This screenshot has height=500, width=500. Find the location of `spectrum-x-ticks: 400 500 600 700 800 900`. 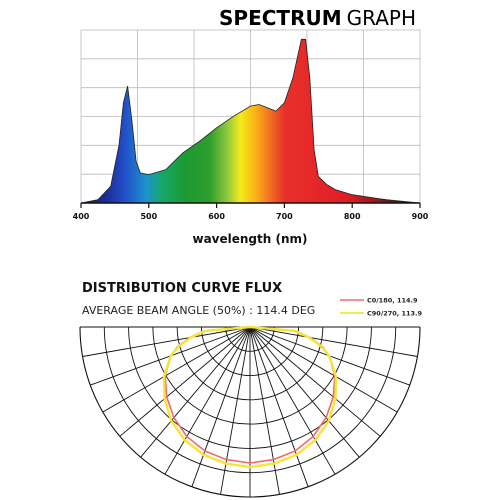

spectrum-x-ticks: 400 500 600 700 800 900 is located at coordinates (251, 212).